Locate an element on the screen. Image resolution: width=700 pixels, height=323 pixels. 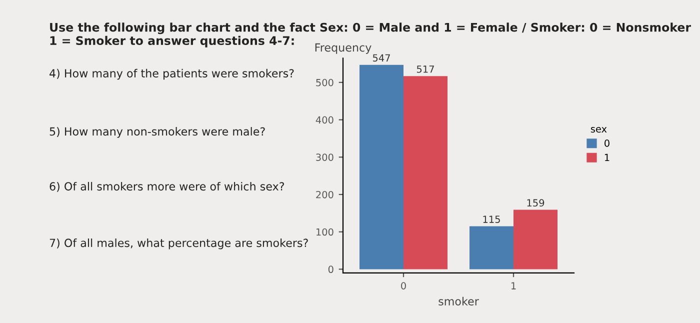
y-tick-label: 400 is located at coordinates (325, 120).